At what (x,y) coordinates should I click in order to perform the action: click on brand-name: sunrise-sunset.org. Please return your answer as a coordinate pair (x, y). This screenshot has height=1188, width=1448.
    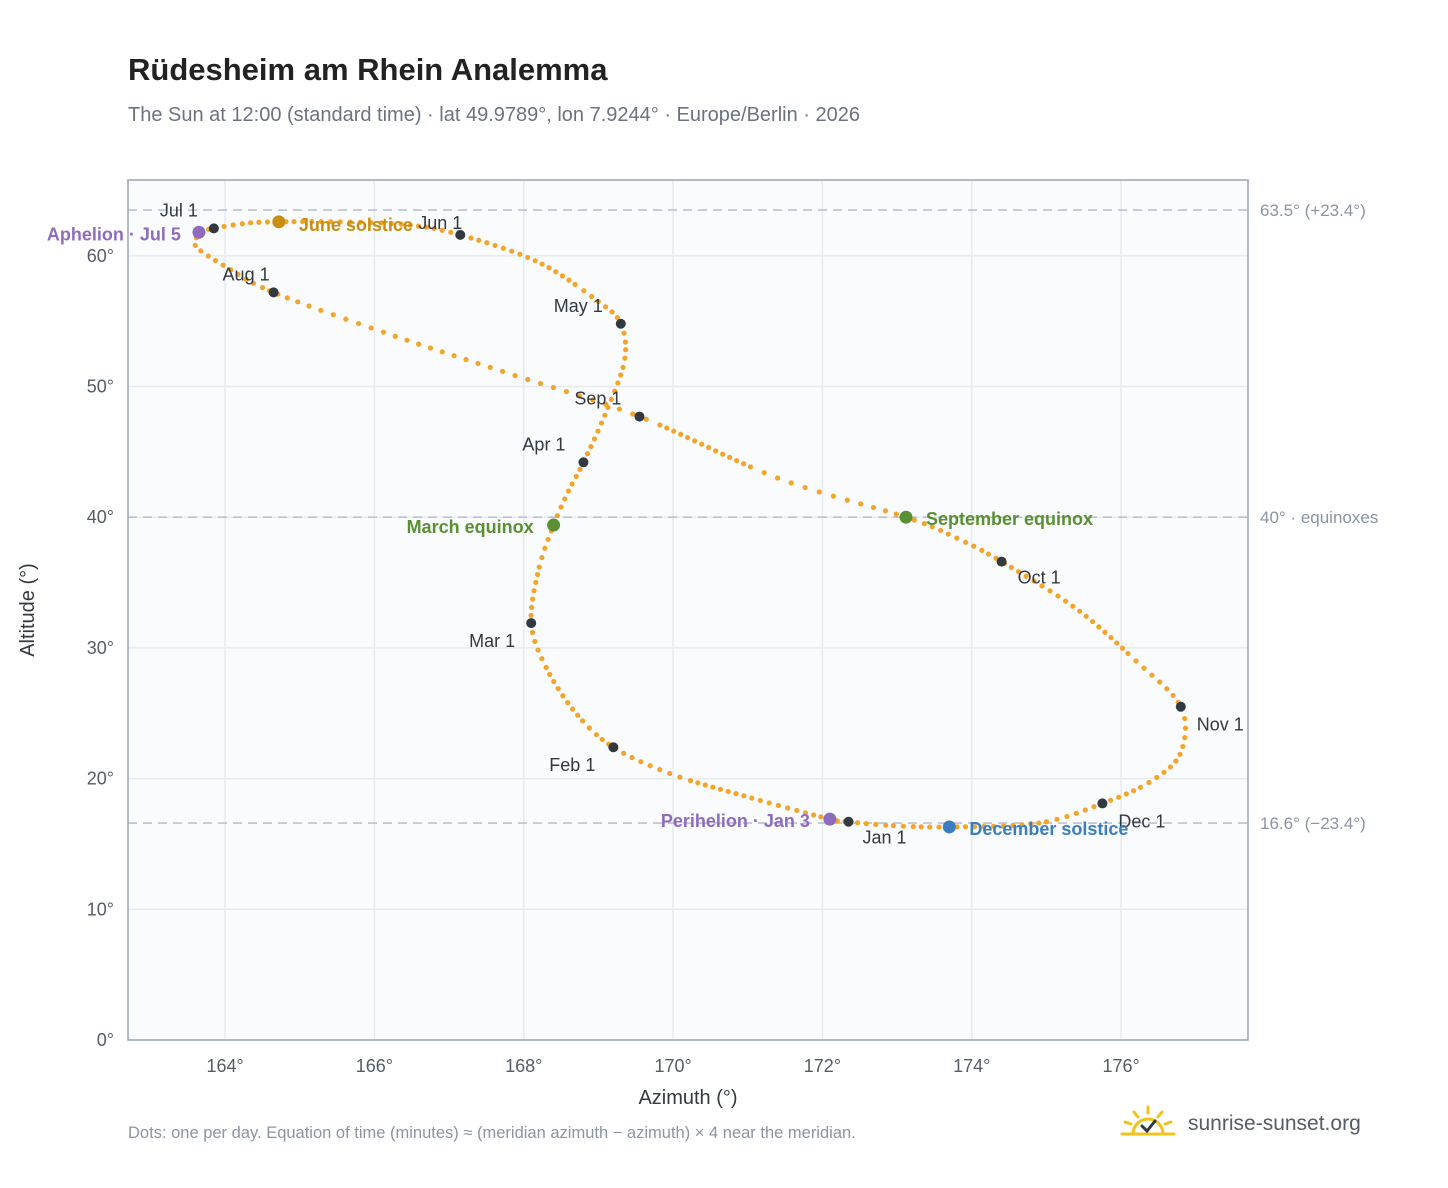
    Looking at the image, I should click on (1274, 1123).